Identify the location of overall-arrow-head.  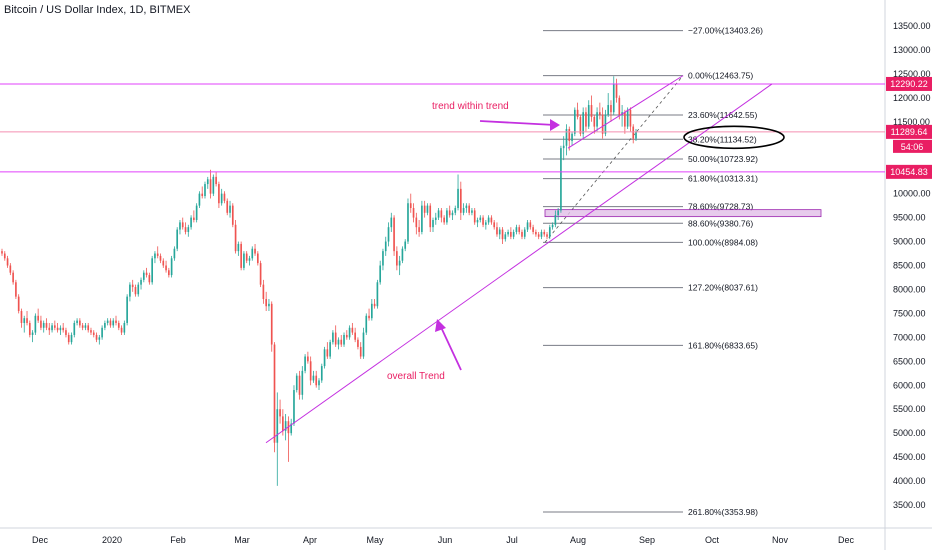
(440, 325).